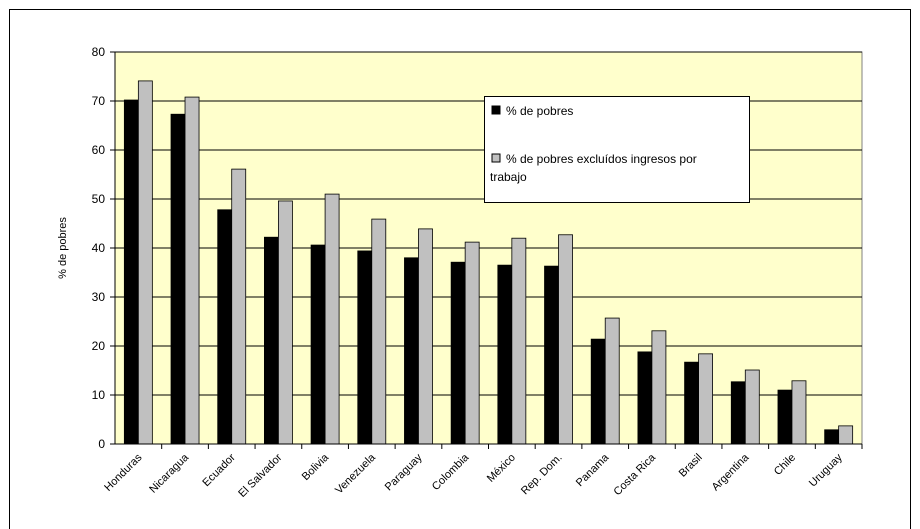  What do you see at coordinates (99, 395) in the screenshot?
I see `y-tick-label: 10` at bounding box center [99, 395].